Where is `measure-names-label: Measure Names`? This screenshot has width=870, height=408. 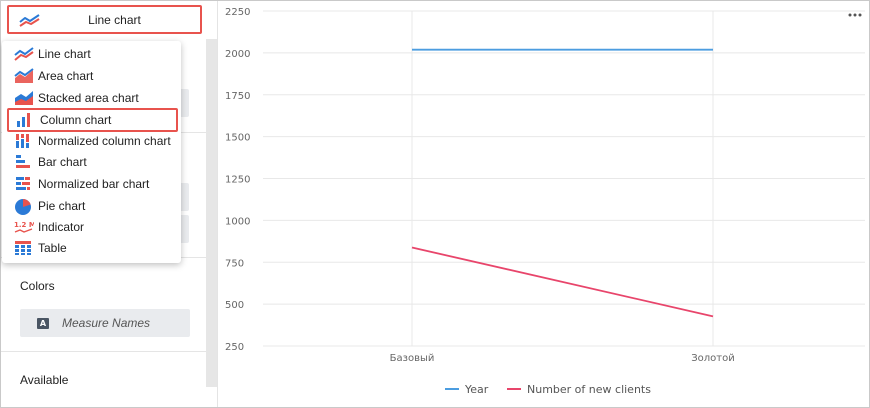
measure-names-label: Measure Names is located at coordinates (106, 323).